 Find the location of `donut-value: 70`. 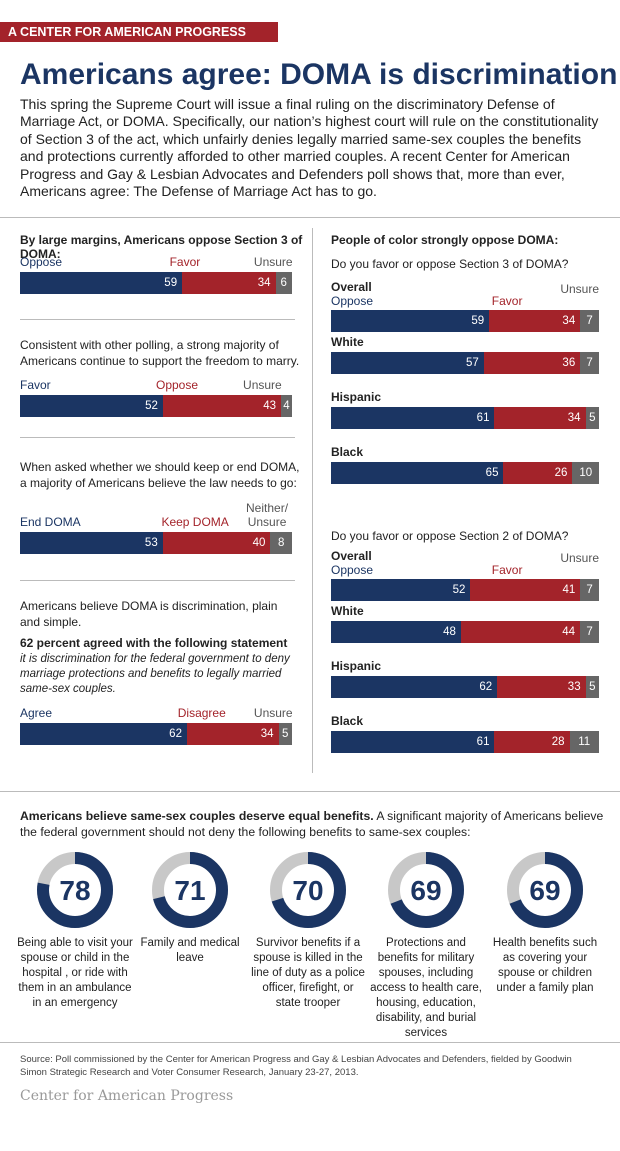

donut-value: 70 is located at coordinates (307, 890).